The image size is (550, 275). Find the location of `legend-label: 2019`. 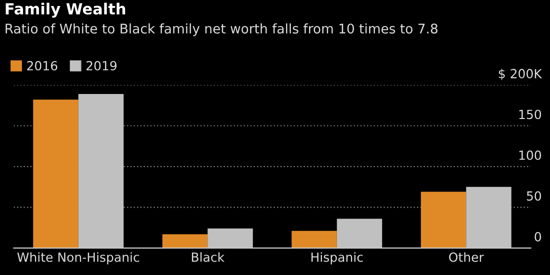

legend-label: 2019 is located at coordinates (101, 65).